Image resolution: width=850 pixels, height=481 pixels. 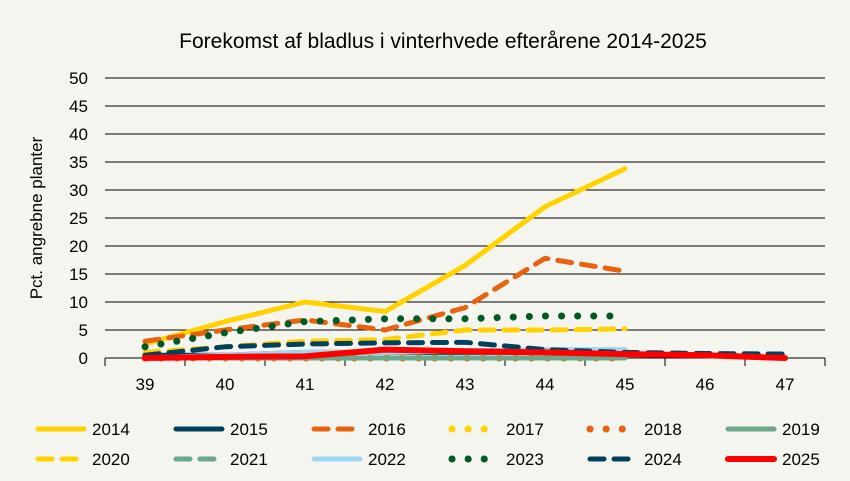 I want to click on x-tick-label: 46, so click(x=705, y=384).